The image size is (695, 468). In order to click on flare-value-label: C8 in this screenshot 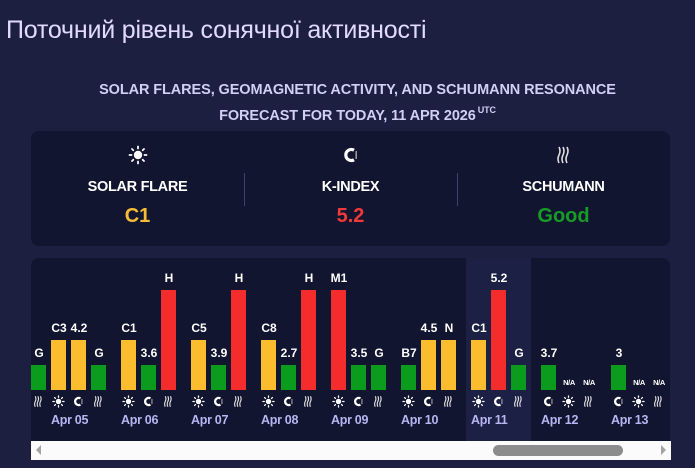, I will do `click(269, 328)`.